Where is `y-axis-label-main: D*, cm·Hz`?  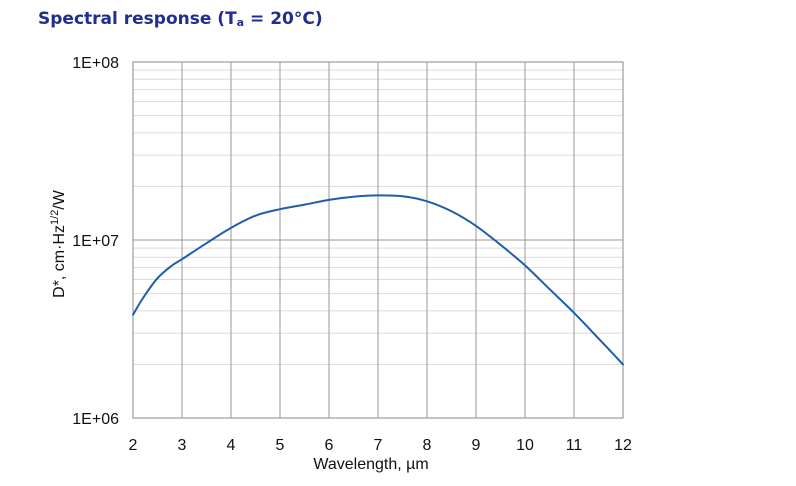
y-axis-label-main: D*, cm·Hz is located at coordinates (59, 261).